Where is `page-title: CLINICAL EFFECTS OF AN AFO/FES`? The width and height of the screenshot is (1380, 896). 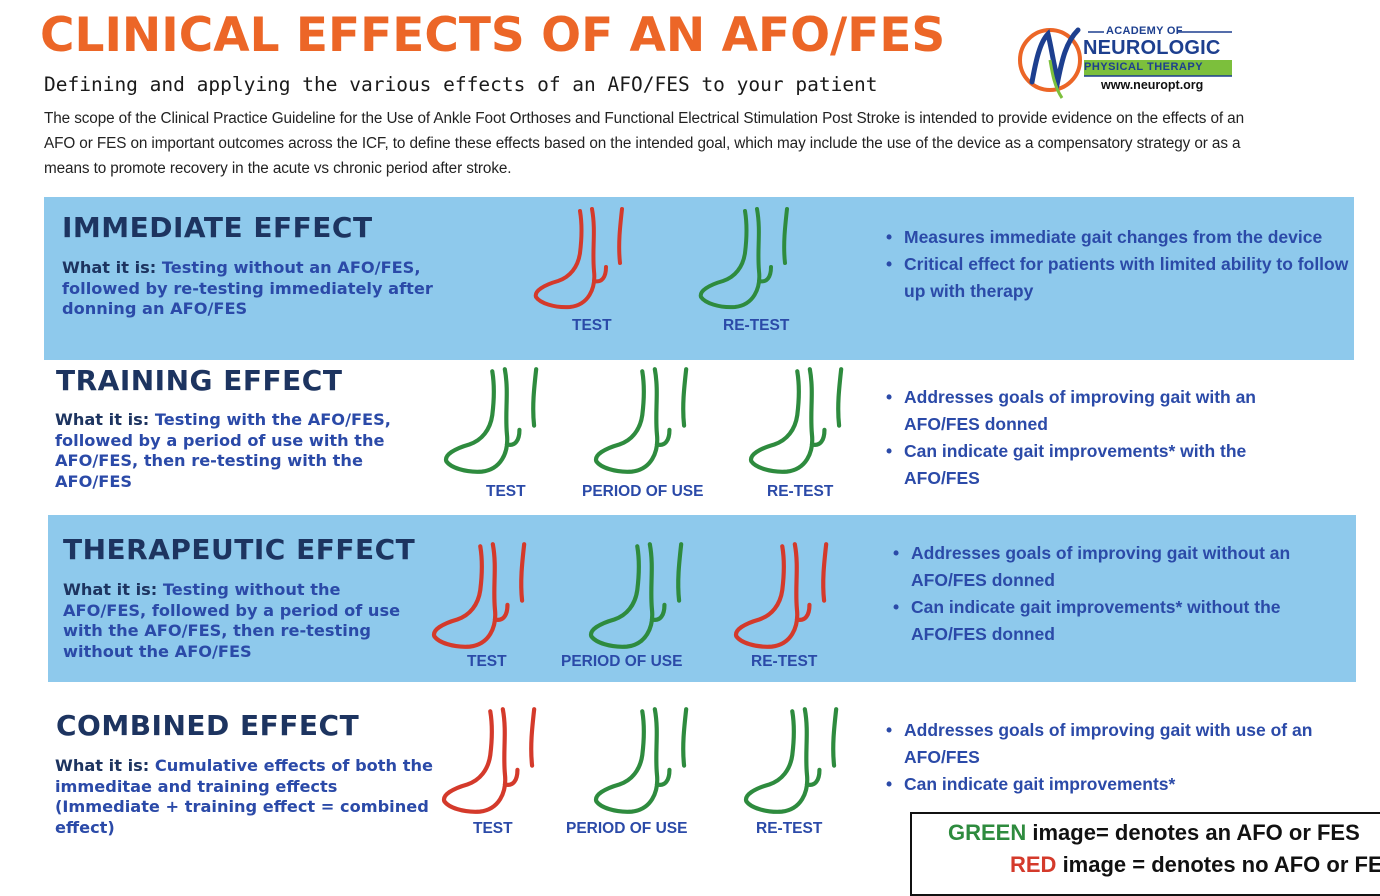
page-title: CLINICAL EFFECTS OF AN AFO/FES is located at coordinates (493, 35).